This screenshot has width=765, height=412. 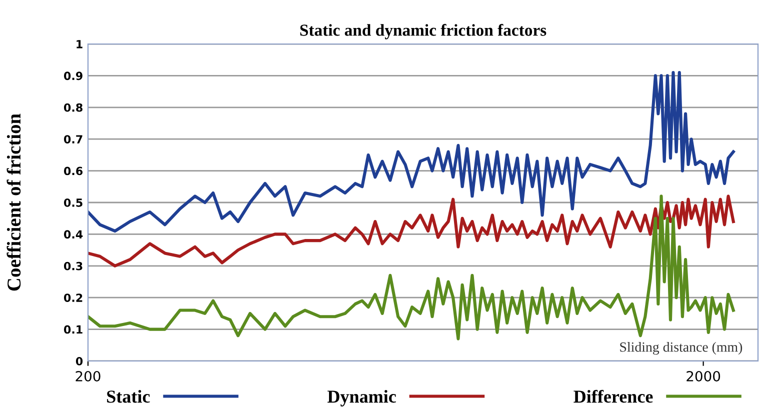 I want to click on y-tick-label: 0.6, so click(x=73, y=171).